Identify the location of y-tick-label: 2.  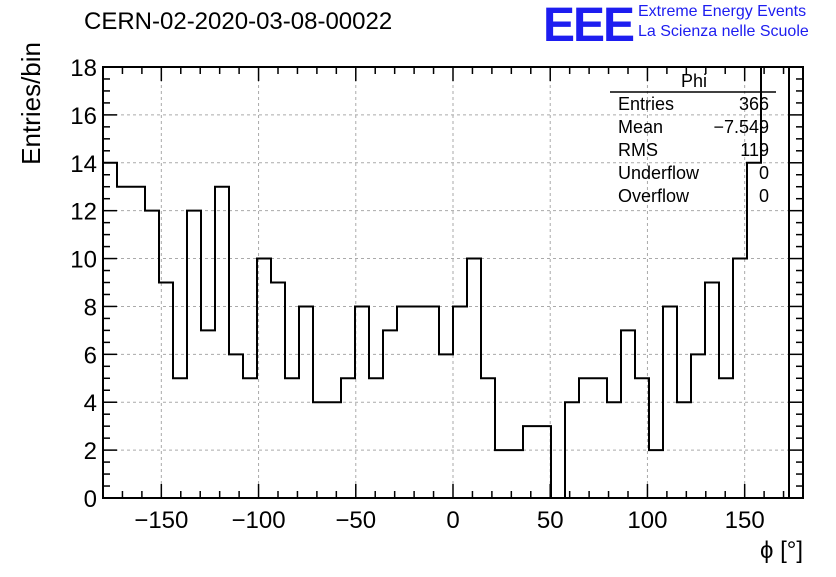
(90, 451).